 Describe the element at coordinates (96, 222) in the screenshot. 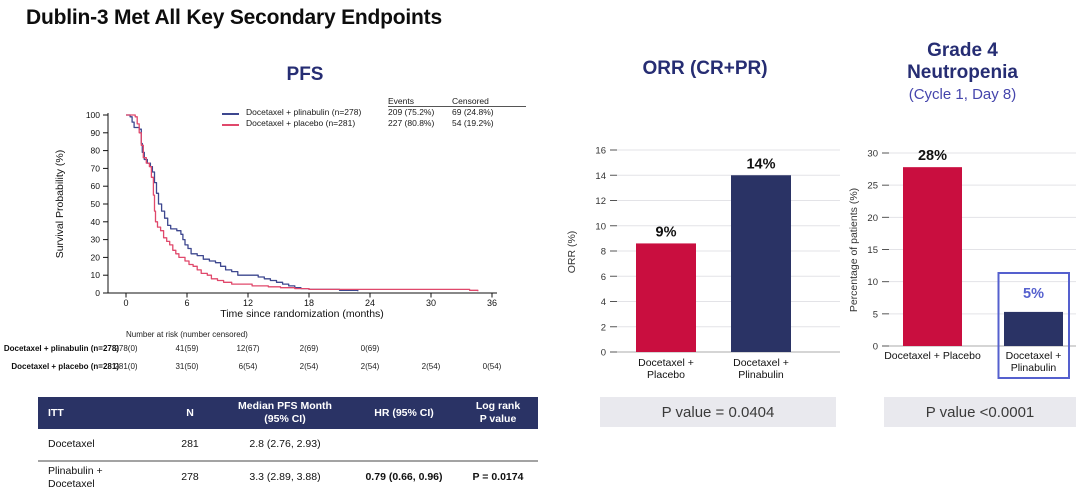

I see `km-ytick-label: 40` at that location.